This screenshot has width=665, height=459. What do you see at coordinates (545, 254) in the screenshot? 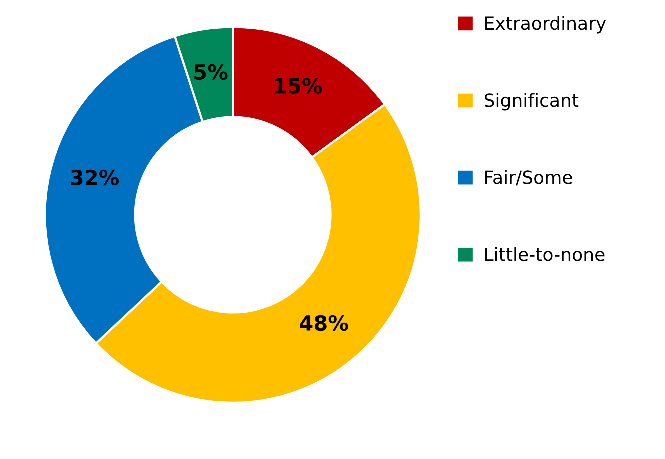
I see `legend-label: Little-to-none` at bounding box center [545, 254].